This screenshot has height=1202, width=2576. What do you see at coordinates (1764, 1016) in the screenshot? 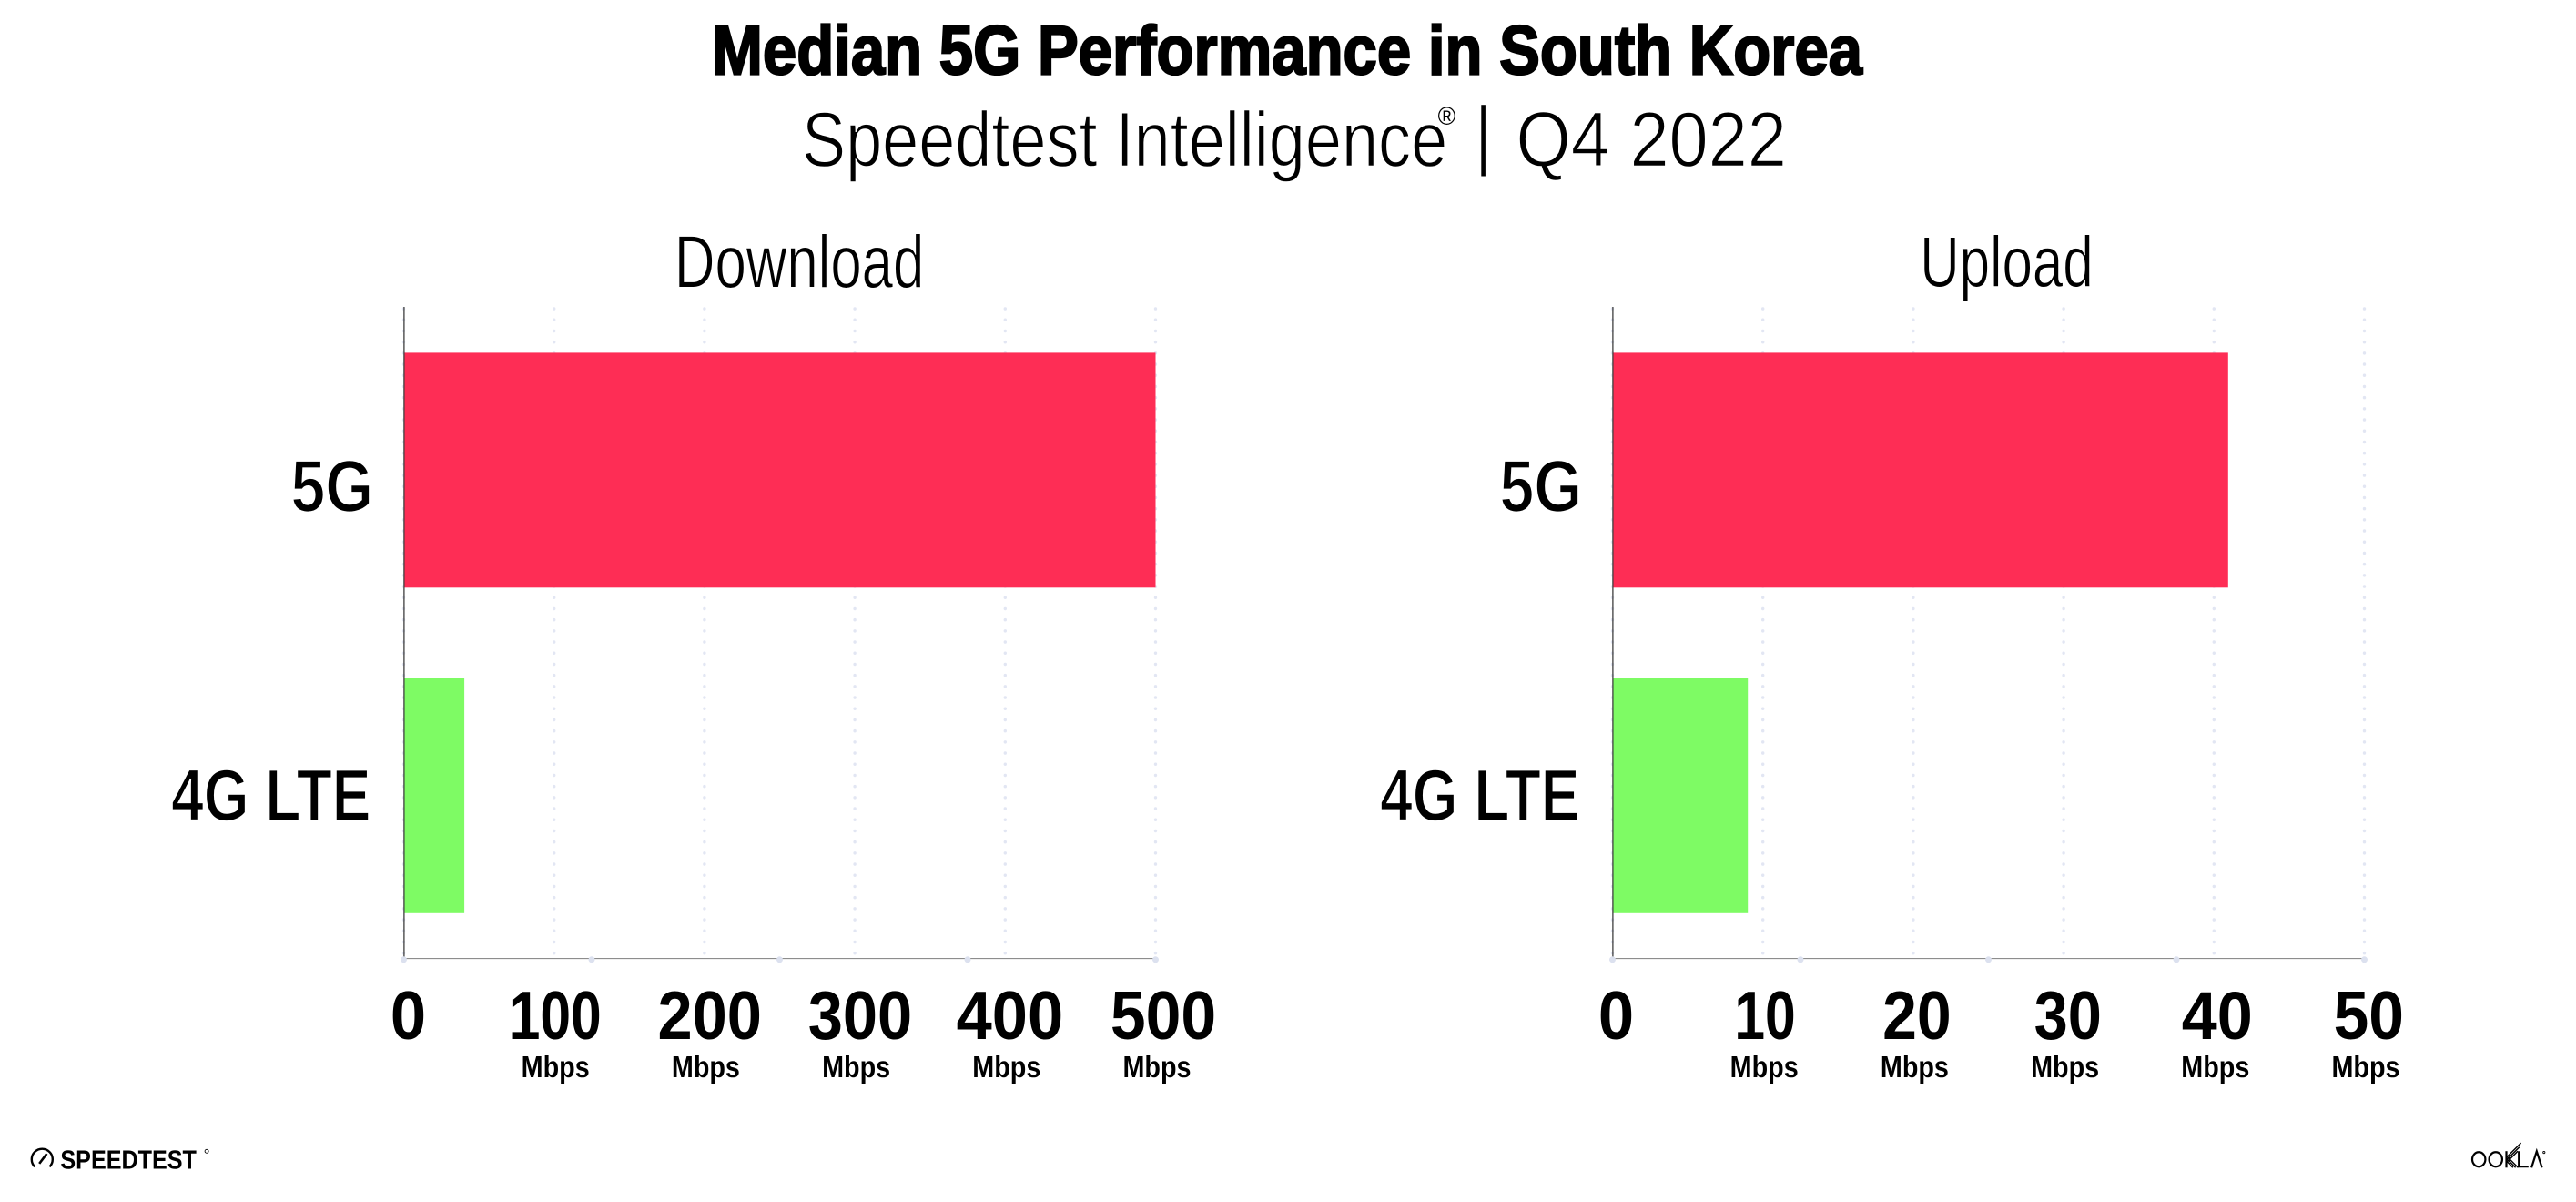
I see `svg-text: 10` at bounding box center [1764, 1016].